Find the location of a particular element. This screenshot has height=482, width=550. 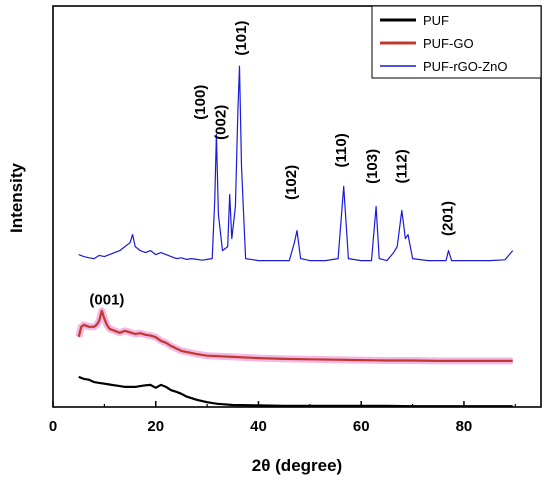

peak-label-101: (101) is located at coordinates (241, 38).